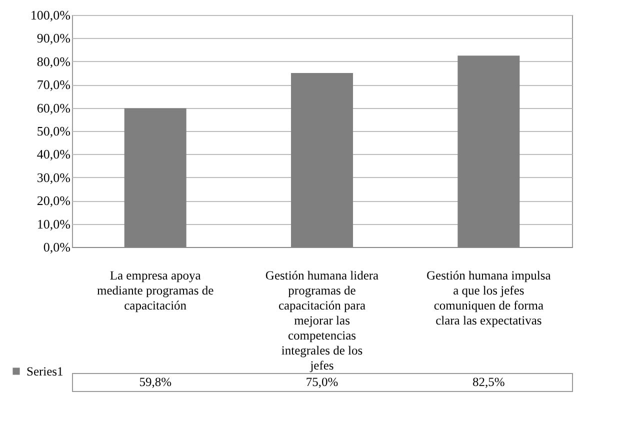 The width and height of the screenshot is (636, 429). I want to click on y-tick-label: 70,0%, so click(53, 84).